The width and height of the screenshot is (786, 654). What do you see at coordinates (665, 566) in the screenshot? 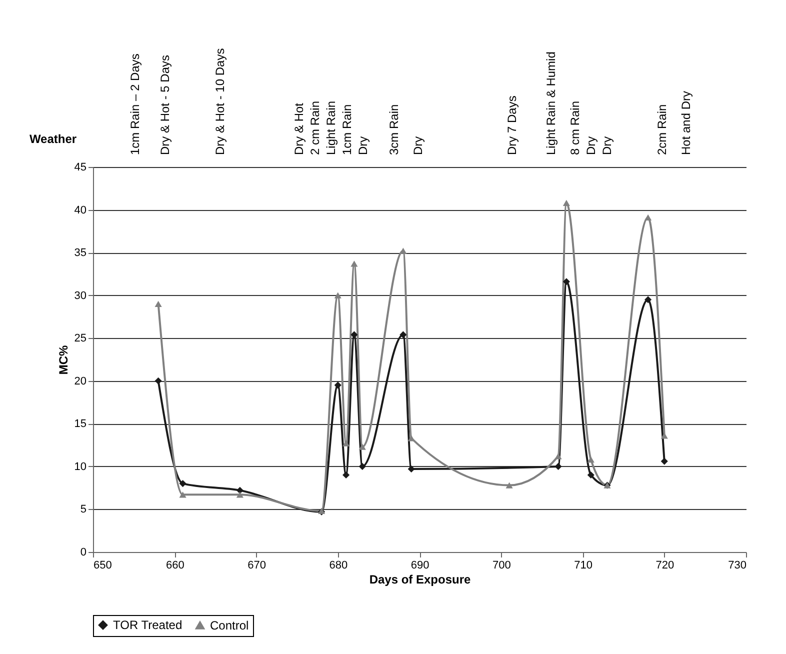
I see `x-tick-label: 720` at bounding box center [665, 566].